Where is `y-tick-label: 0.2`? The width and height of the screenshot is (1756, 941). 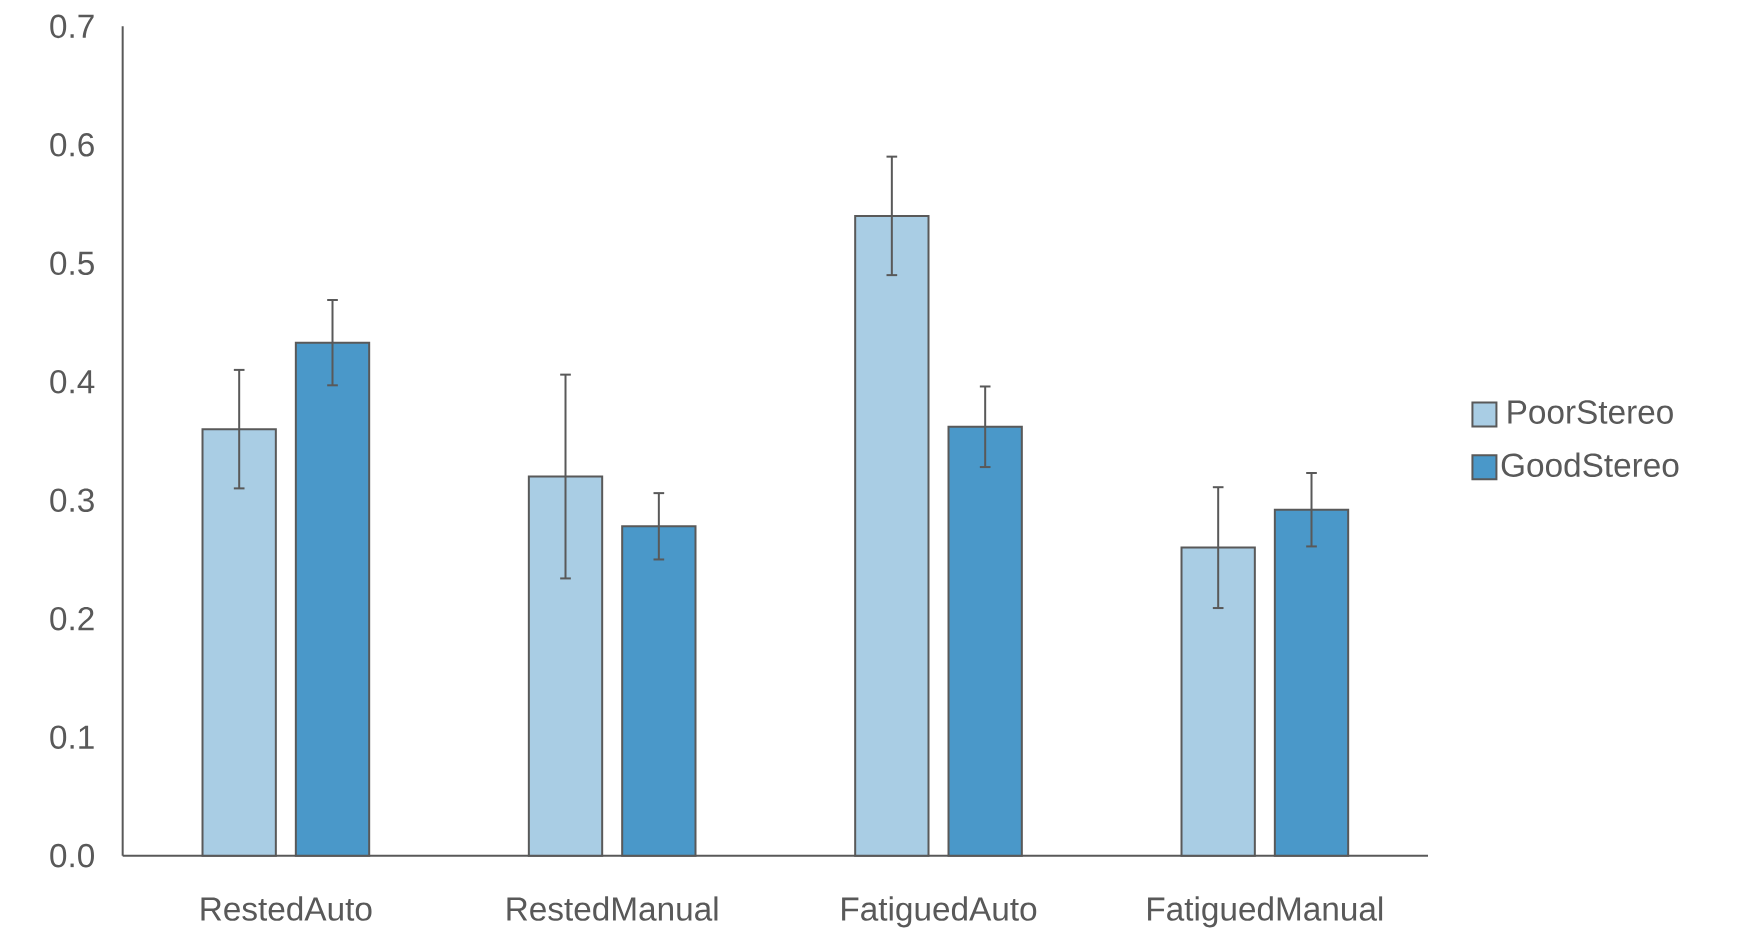
y-tick-label: 0.2 is located at coordinates (72, 618).